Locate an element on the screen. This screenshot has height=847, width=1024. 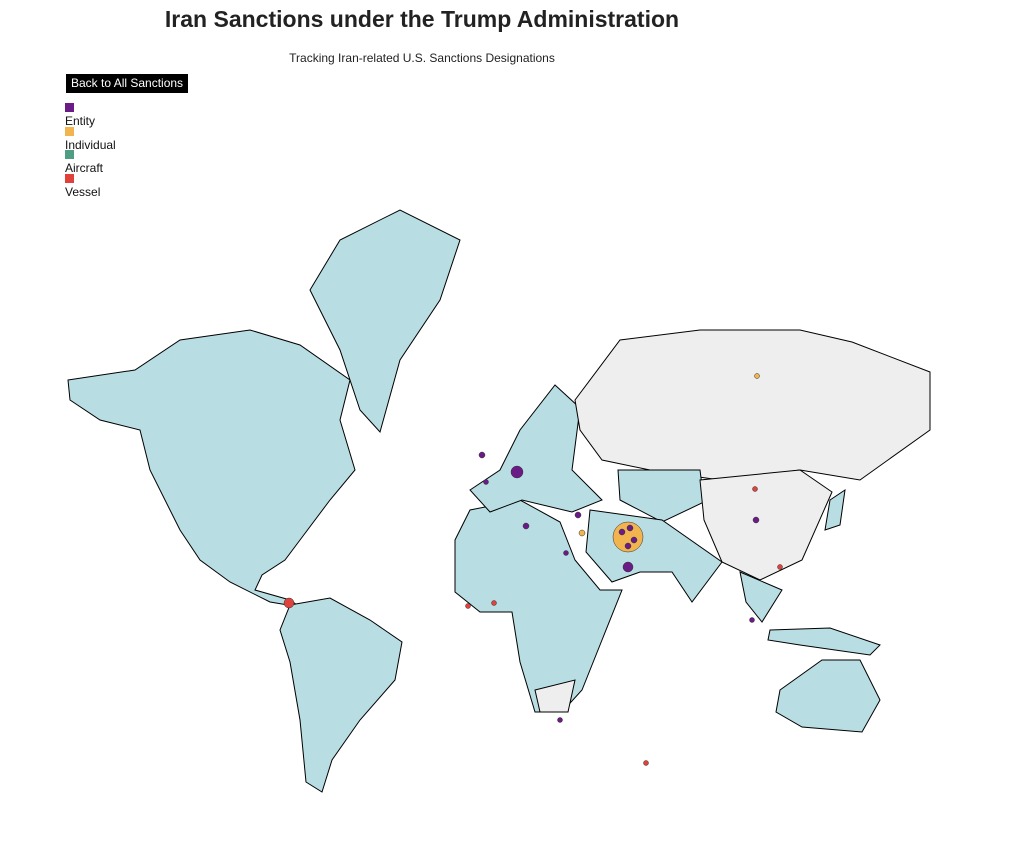
greenland is located at coordinates (385, 321).